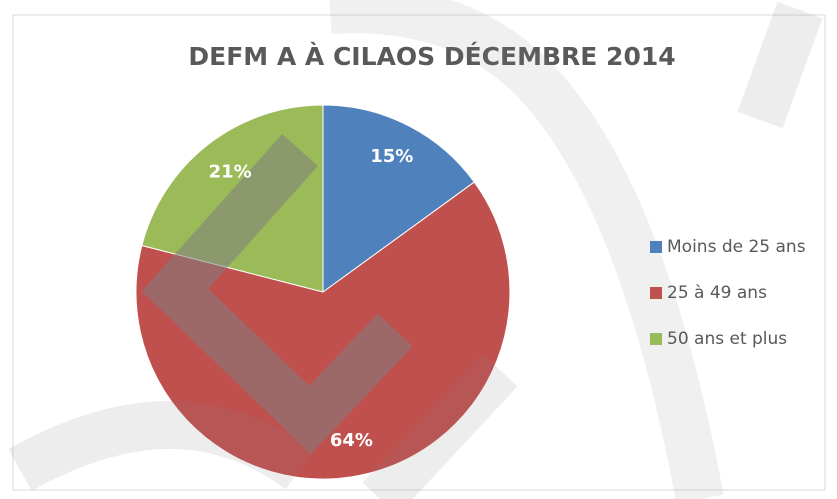  Describe the element at coordinates (398, 198) in the screenshot. I see `pie-slice` at that location.